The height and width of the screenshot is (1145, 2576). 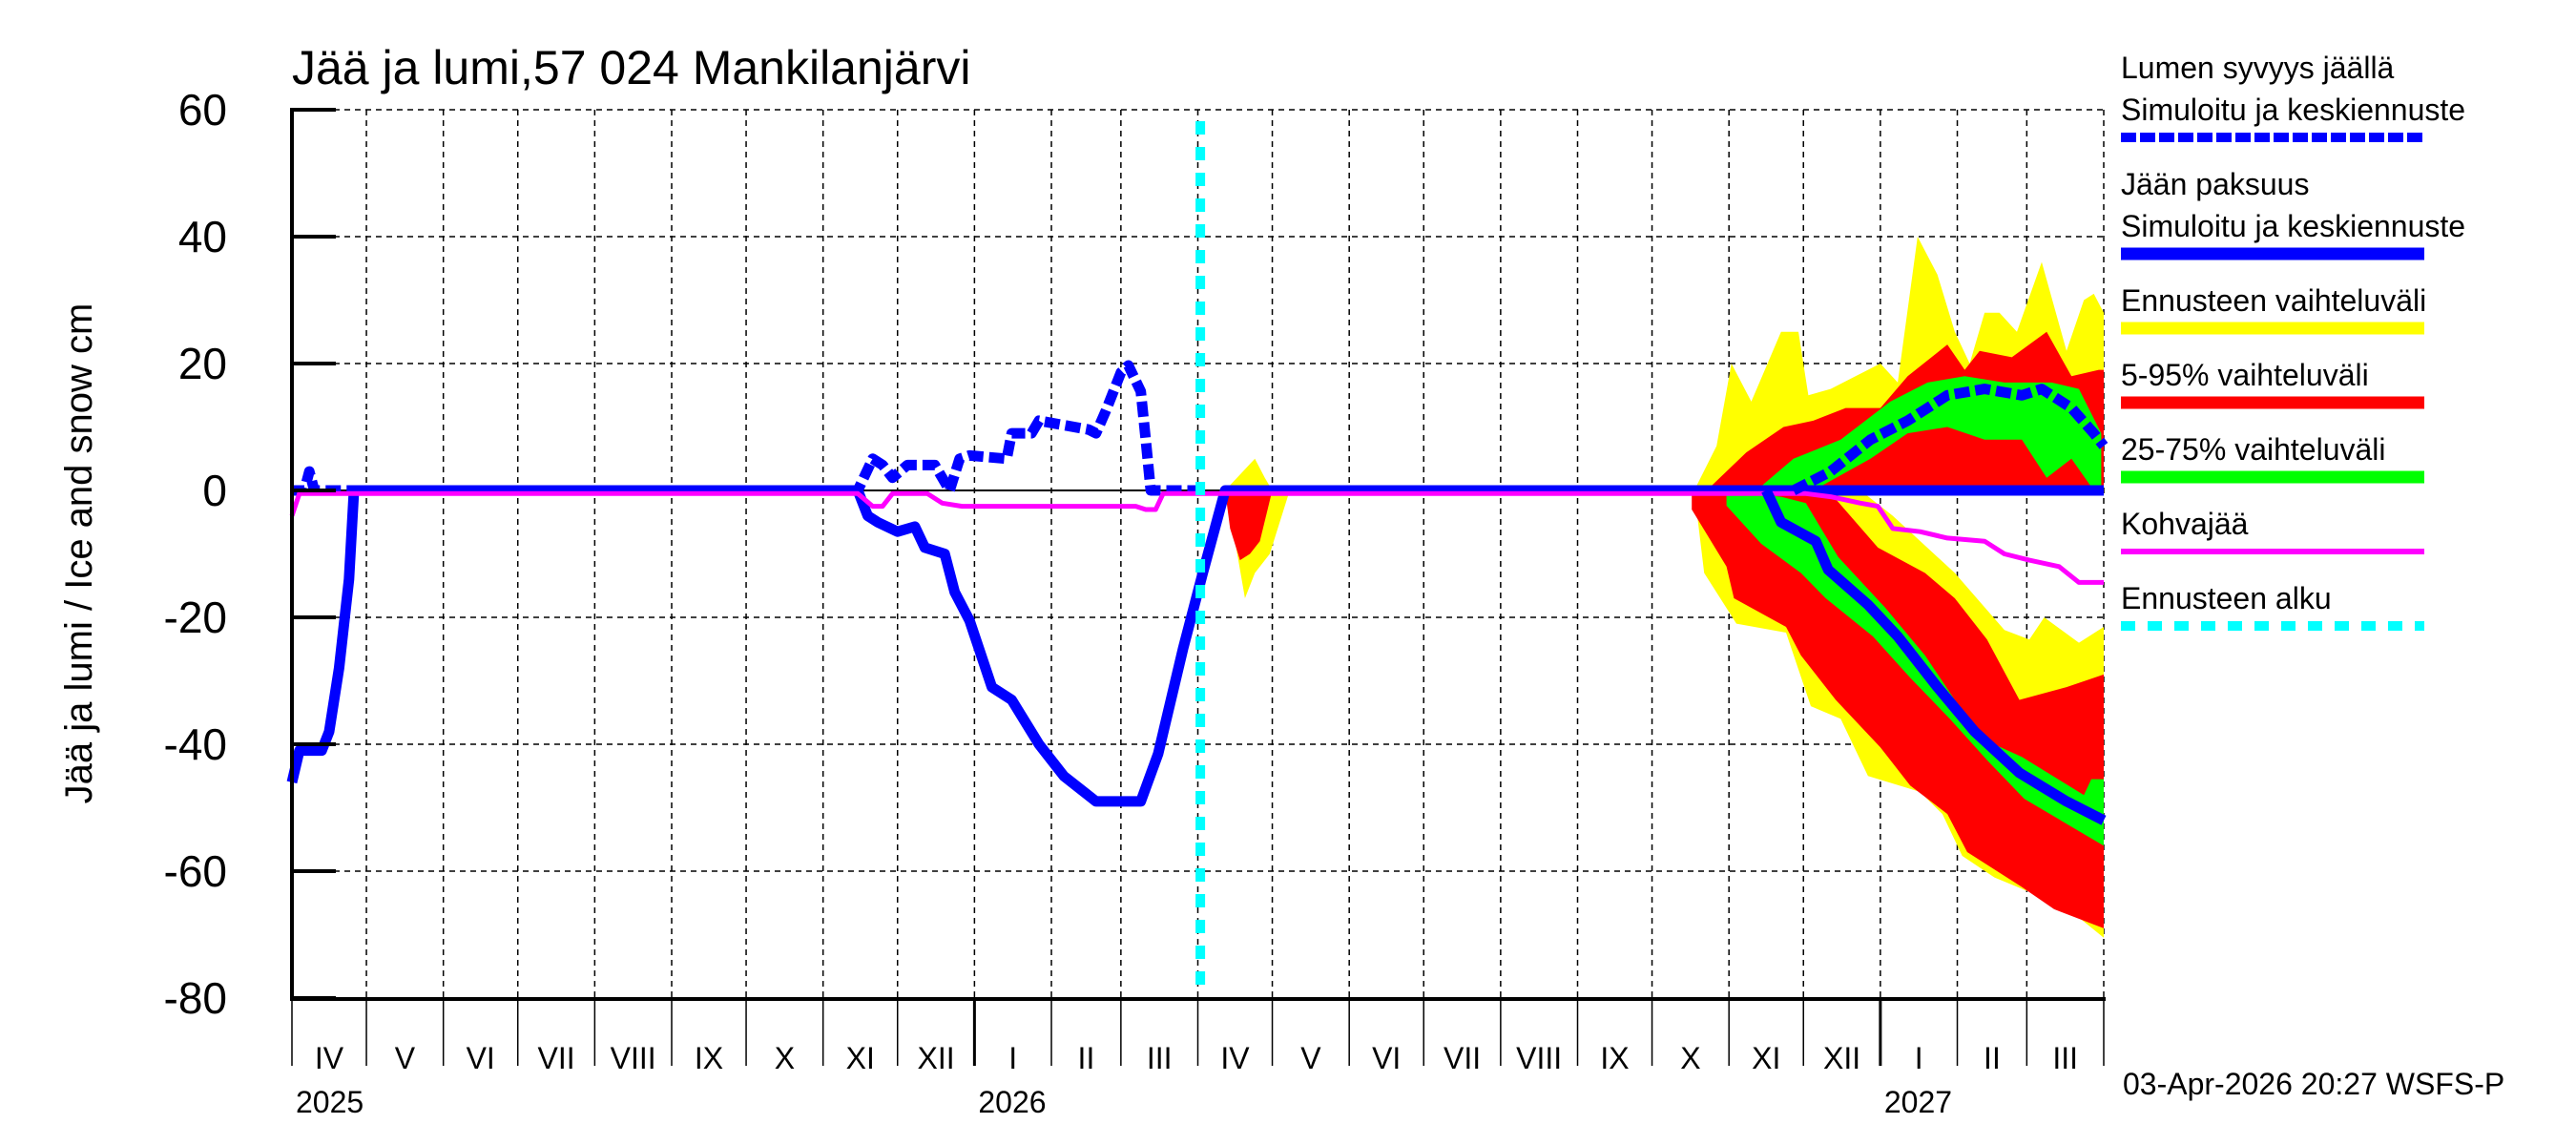 I want to click on timestamp-footer: 03-Apr-2026 20:27 WSFS-P, so click(x=2313, y=1084).